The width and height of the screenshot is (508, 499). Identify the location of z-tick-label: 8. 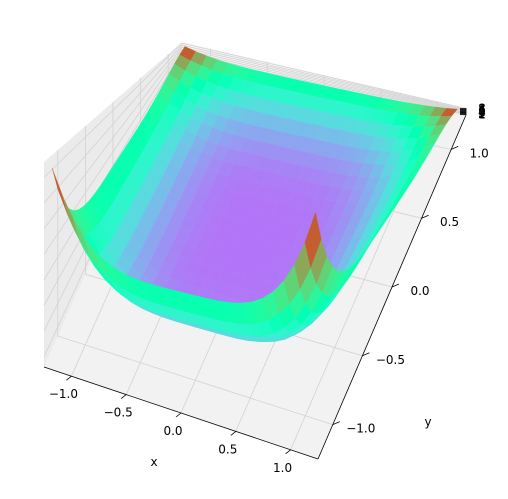
(482, 109).